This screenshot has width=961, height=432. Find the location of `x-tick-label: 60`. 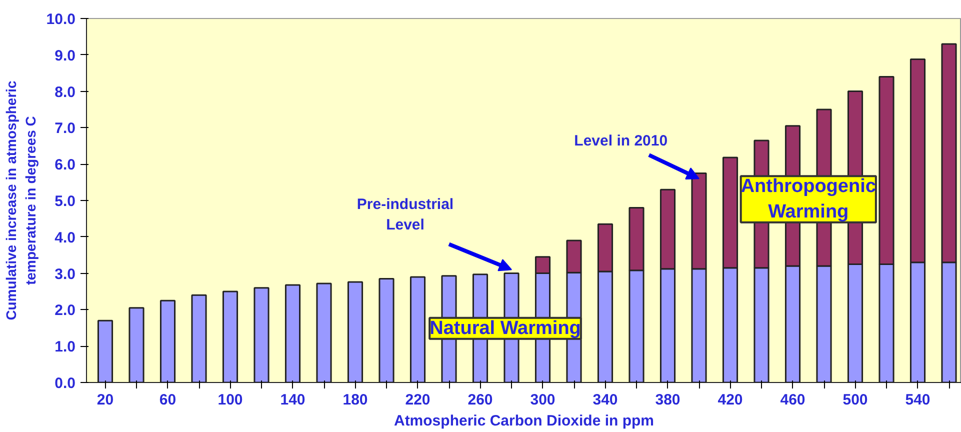

x-tick-label: 60 is located at coordinates (167, 400).